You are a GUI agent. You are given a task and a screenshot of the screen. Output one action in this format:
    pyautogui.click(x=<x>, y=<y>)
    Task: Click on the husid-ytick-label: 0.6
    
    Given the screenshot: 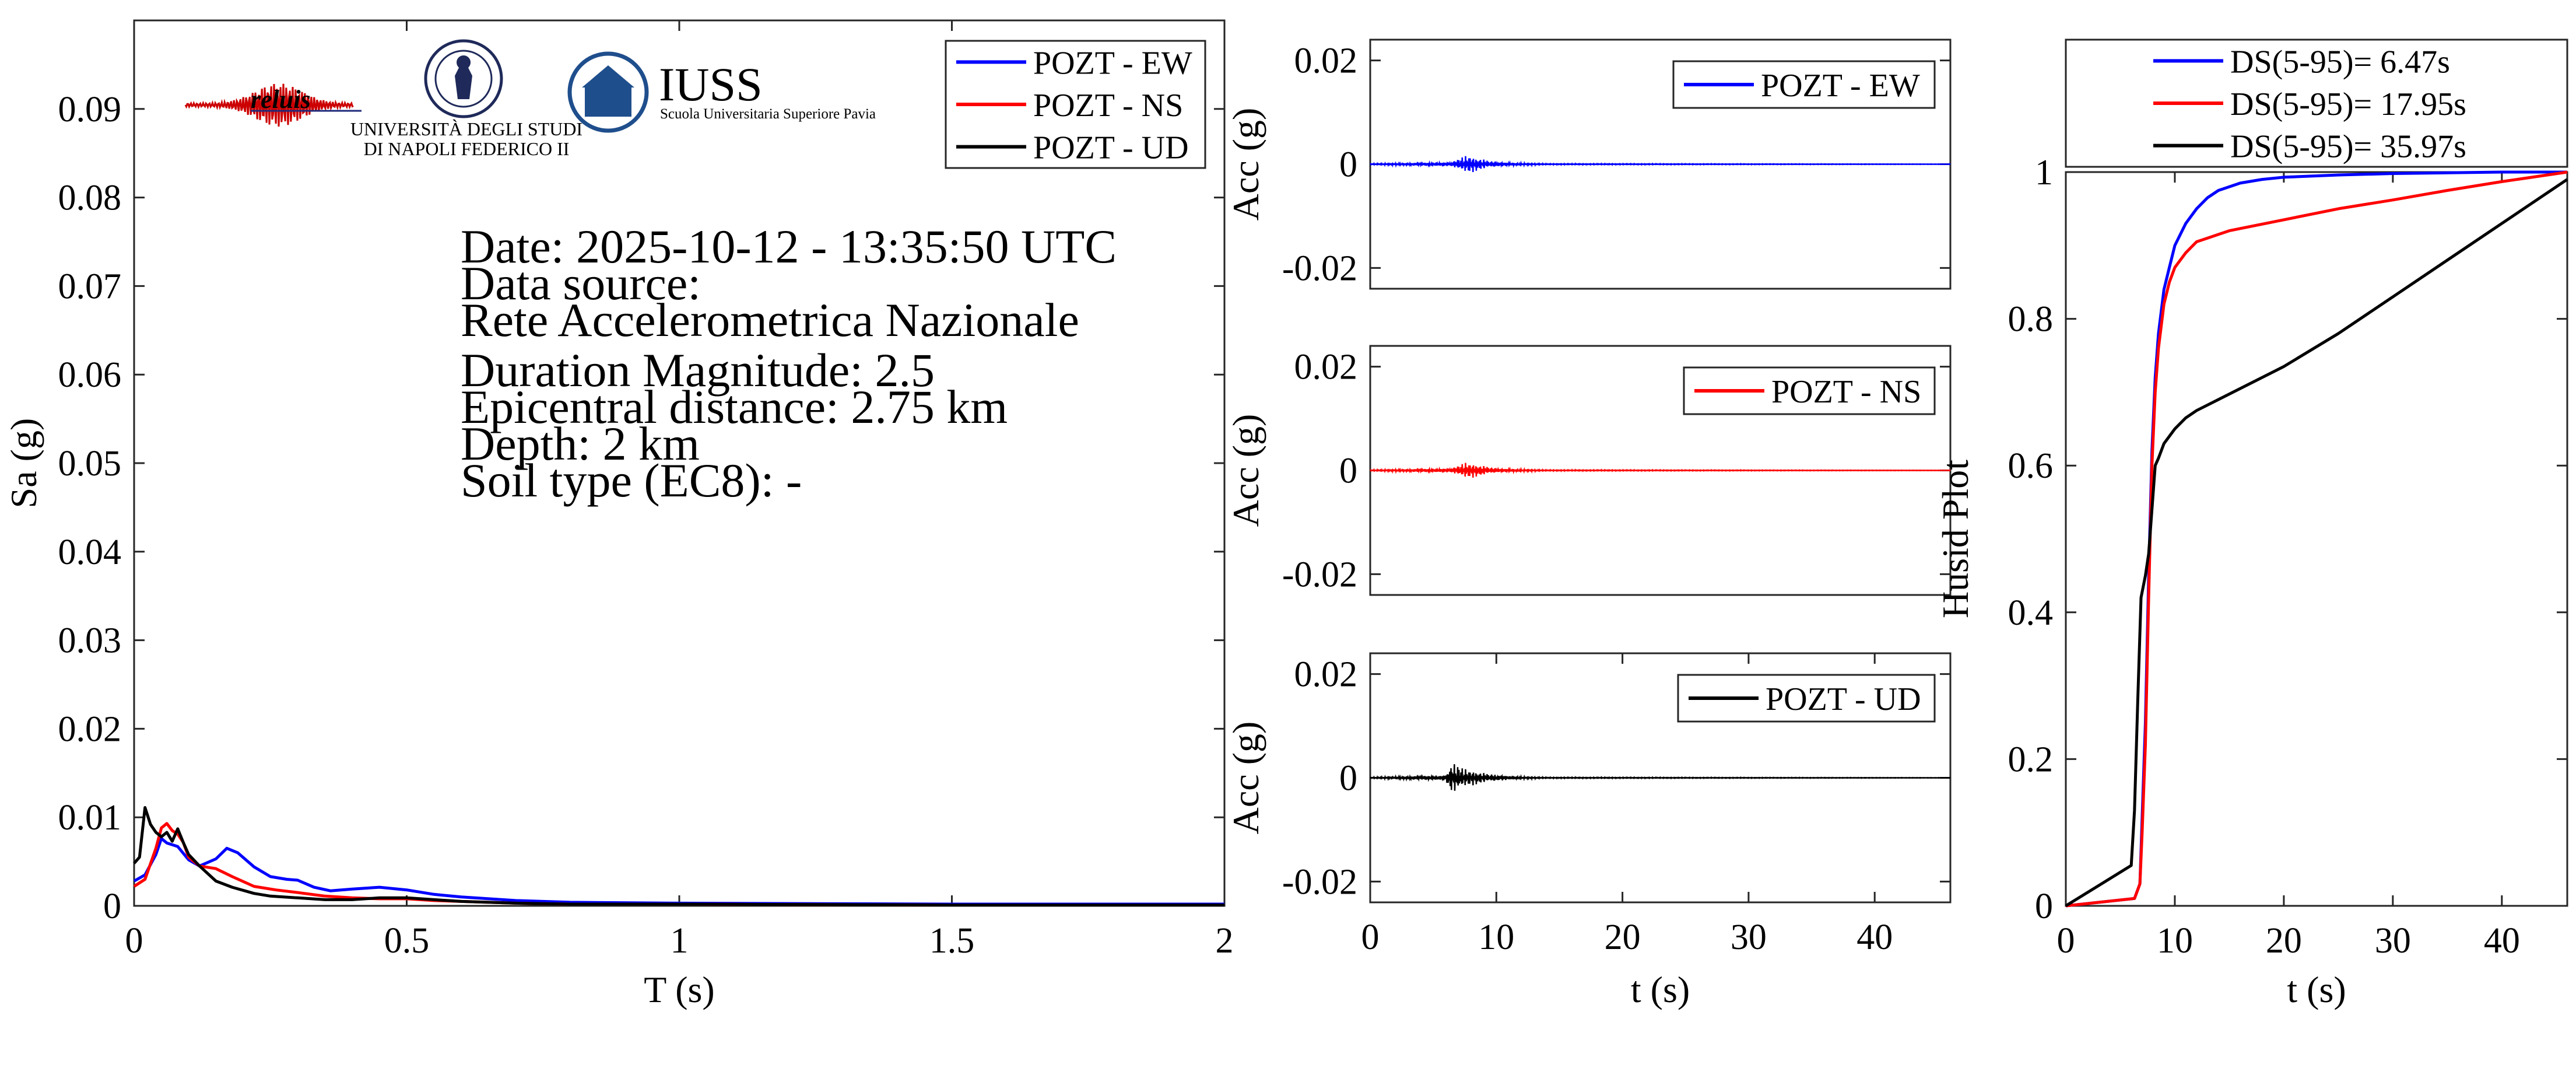 What is the action you would take?
    pyautogui.click(x=2031, y=466)
    